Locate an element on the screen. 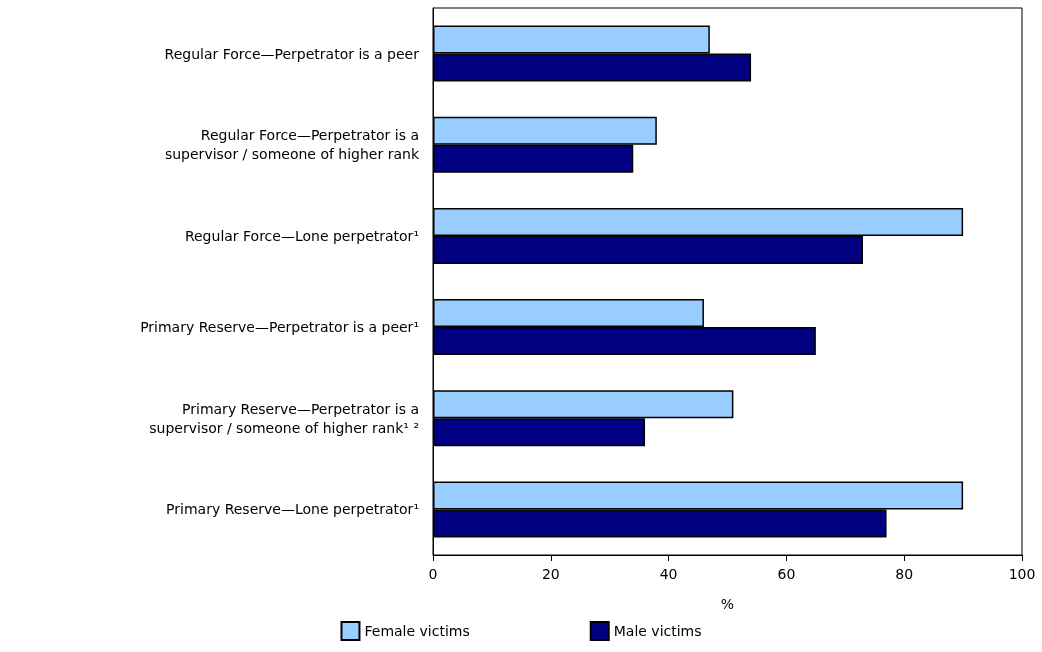  x-tick-label: 0 is located at coordinates (433, 574).